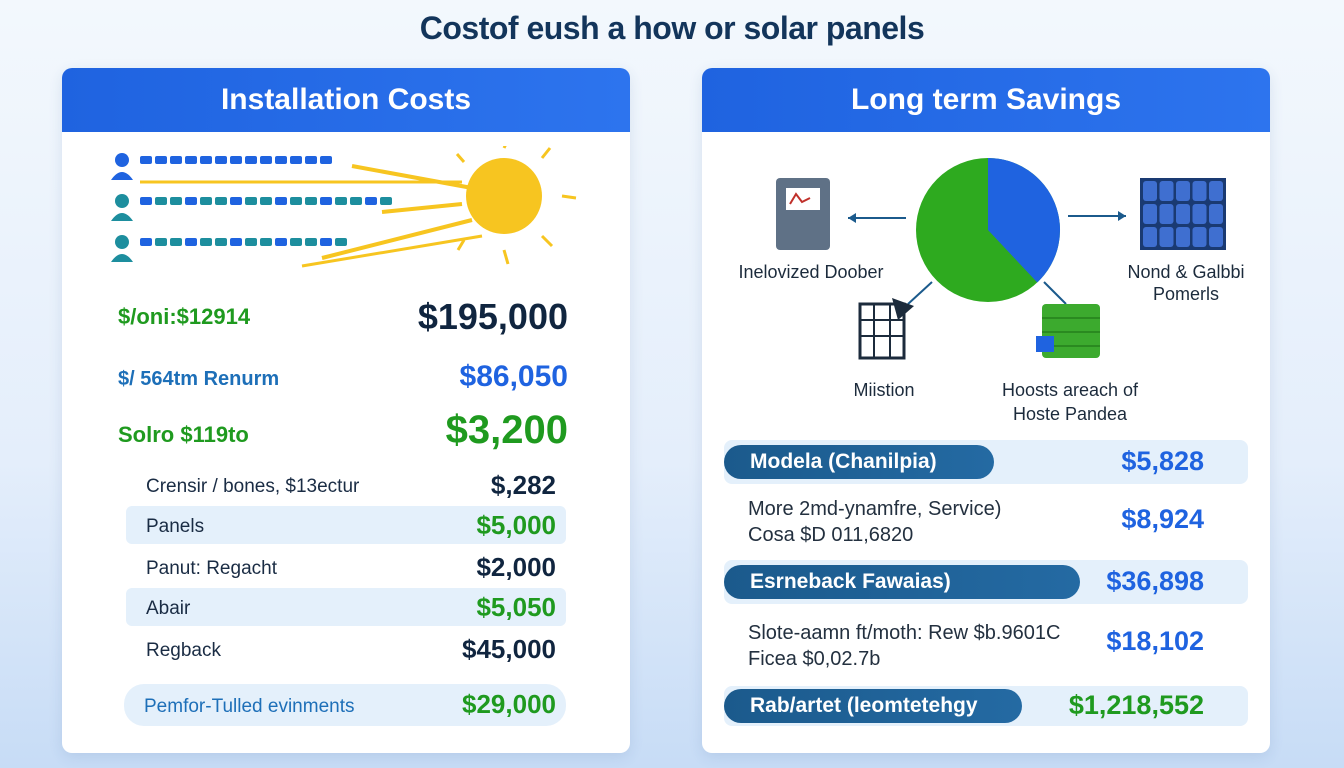 The width and height of the screenshot is (1344, 768). What do you see at coordinates (1136, 705) in the screenshot?
I see `savings-value: $1,218,552` at bounding box center [1136, 705].